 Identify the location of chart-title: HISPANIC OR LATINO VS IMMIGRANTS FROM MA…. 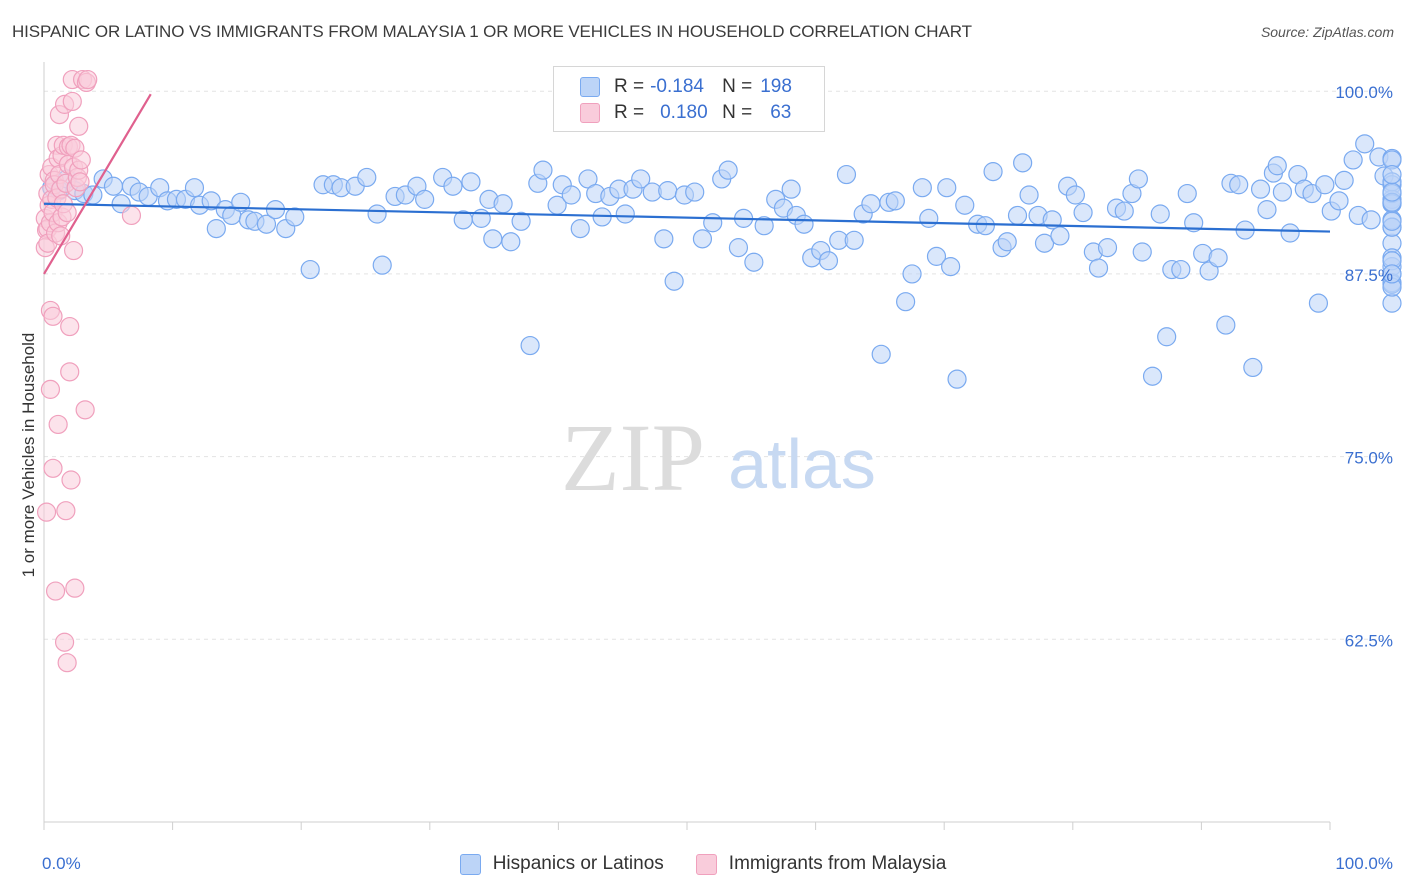
(492, 31).